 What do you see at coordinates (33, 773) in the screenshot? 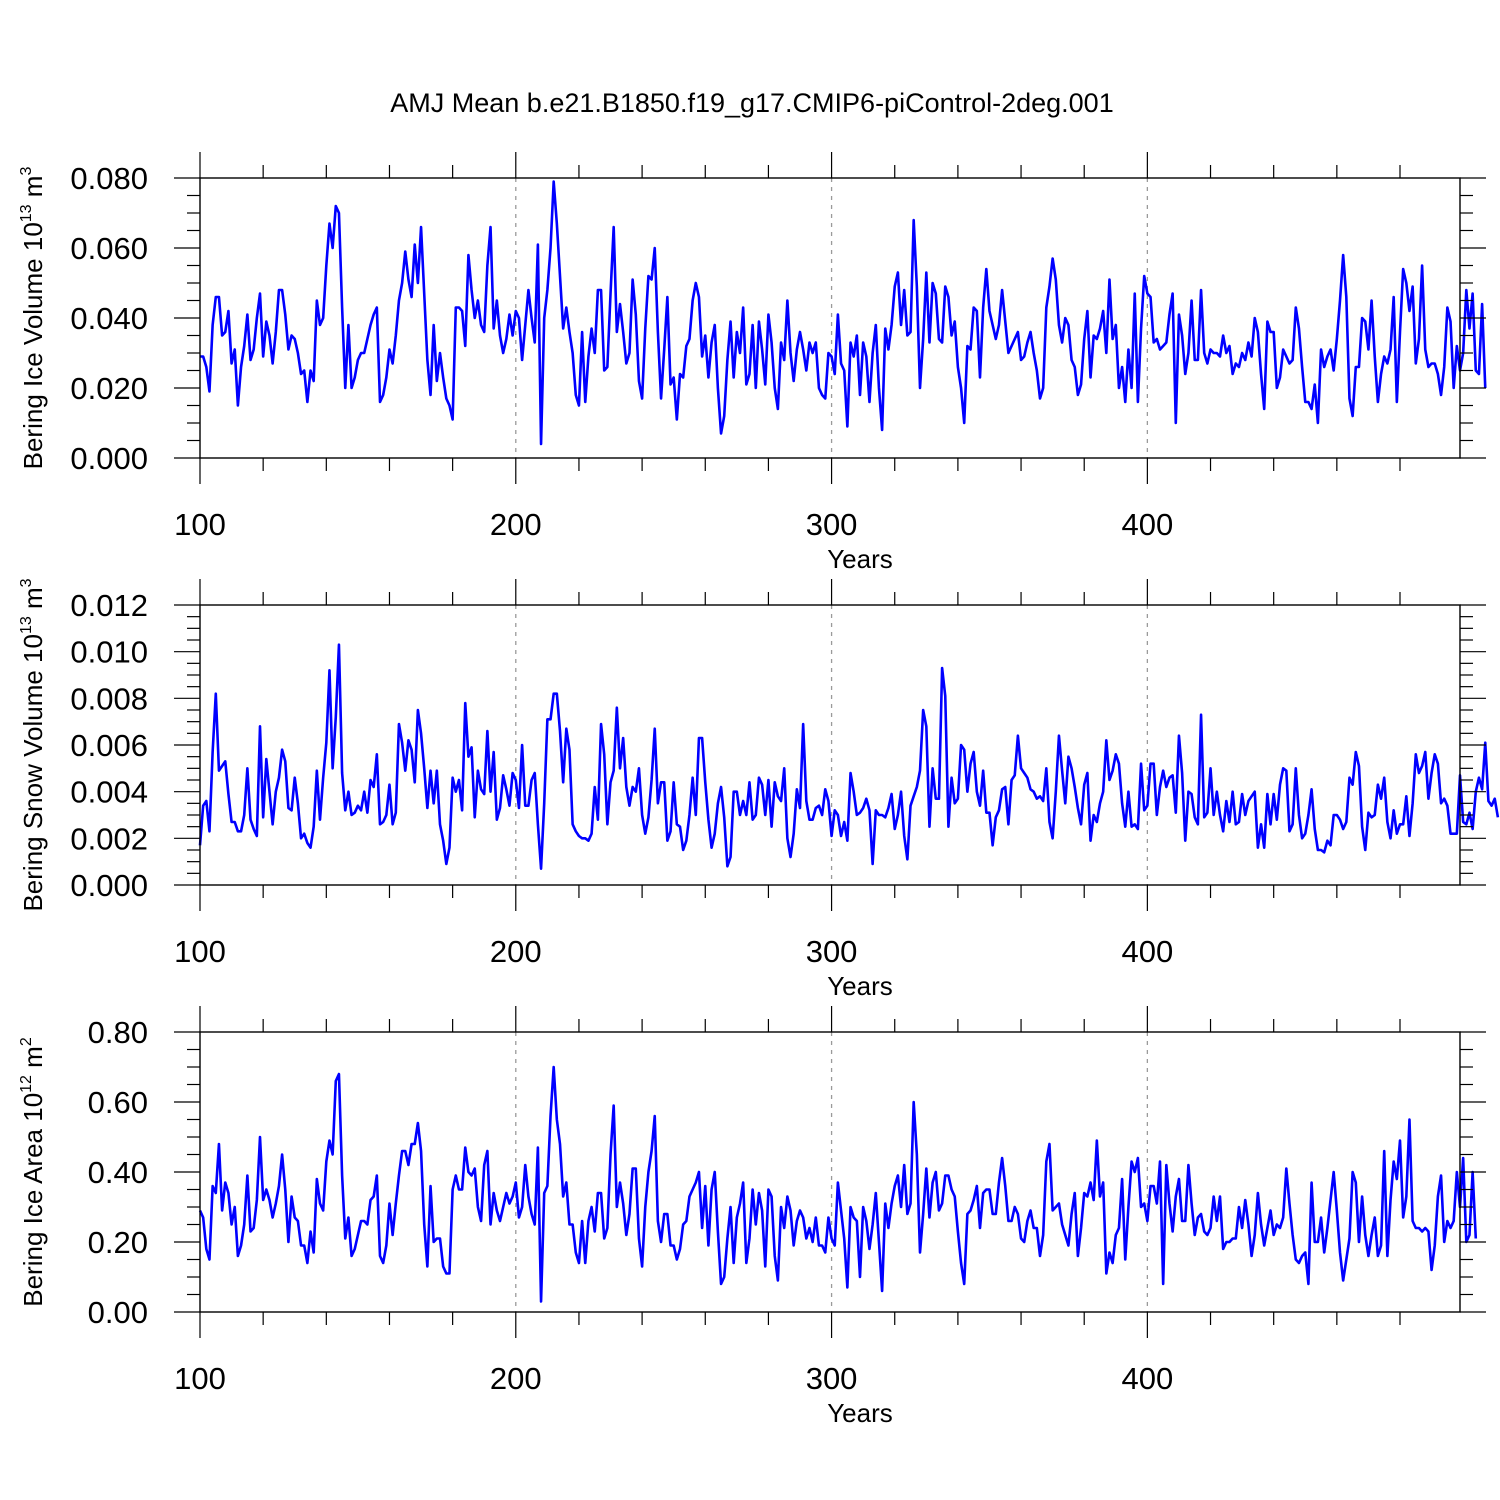
I see `y-axis-label-main: Bering Snow Volume 10` at bounding box center [33, 773].